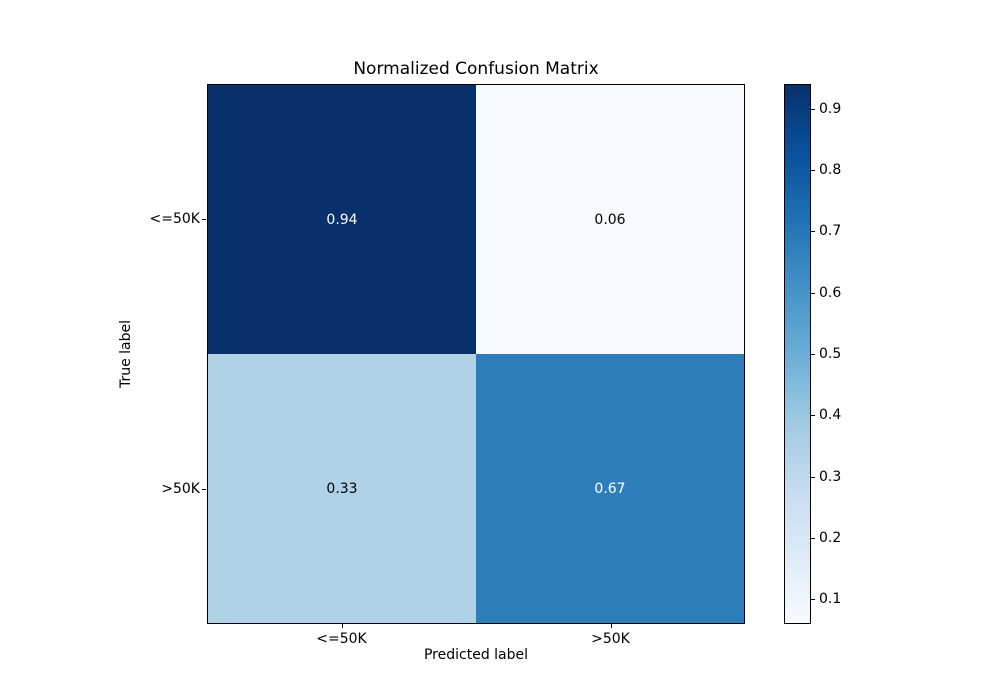 This screenshot has height=700, width=1000. I want to click on y-axis-label: True label, so click(126, 354).